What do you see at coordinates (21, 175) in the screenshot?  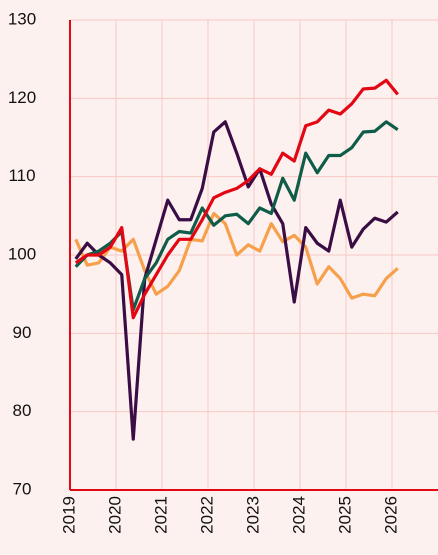 I see `y-tick-label: 110` at bounding box center [21, 175].